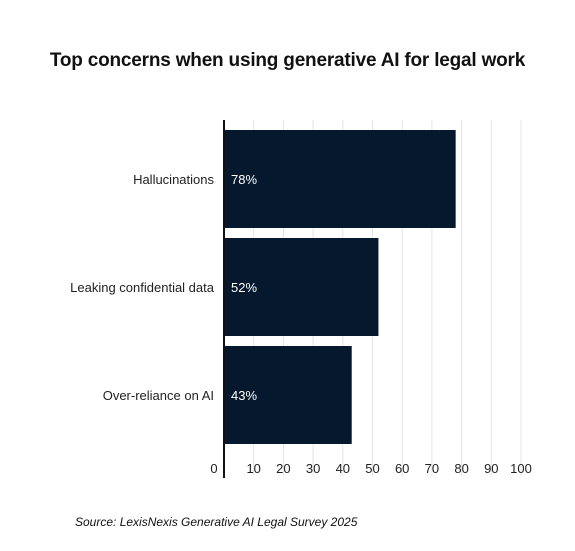 The height and width of the screenshot is (551, 575). I want to click on x-tick-label: 80, so click(461, 468).